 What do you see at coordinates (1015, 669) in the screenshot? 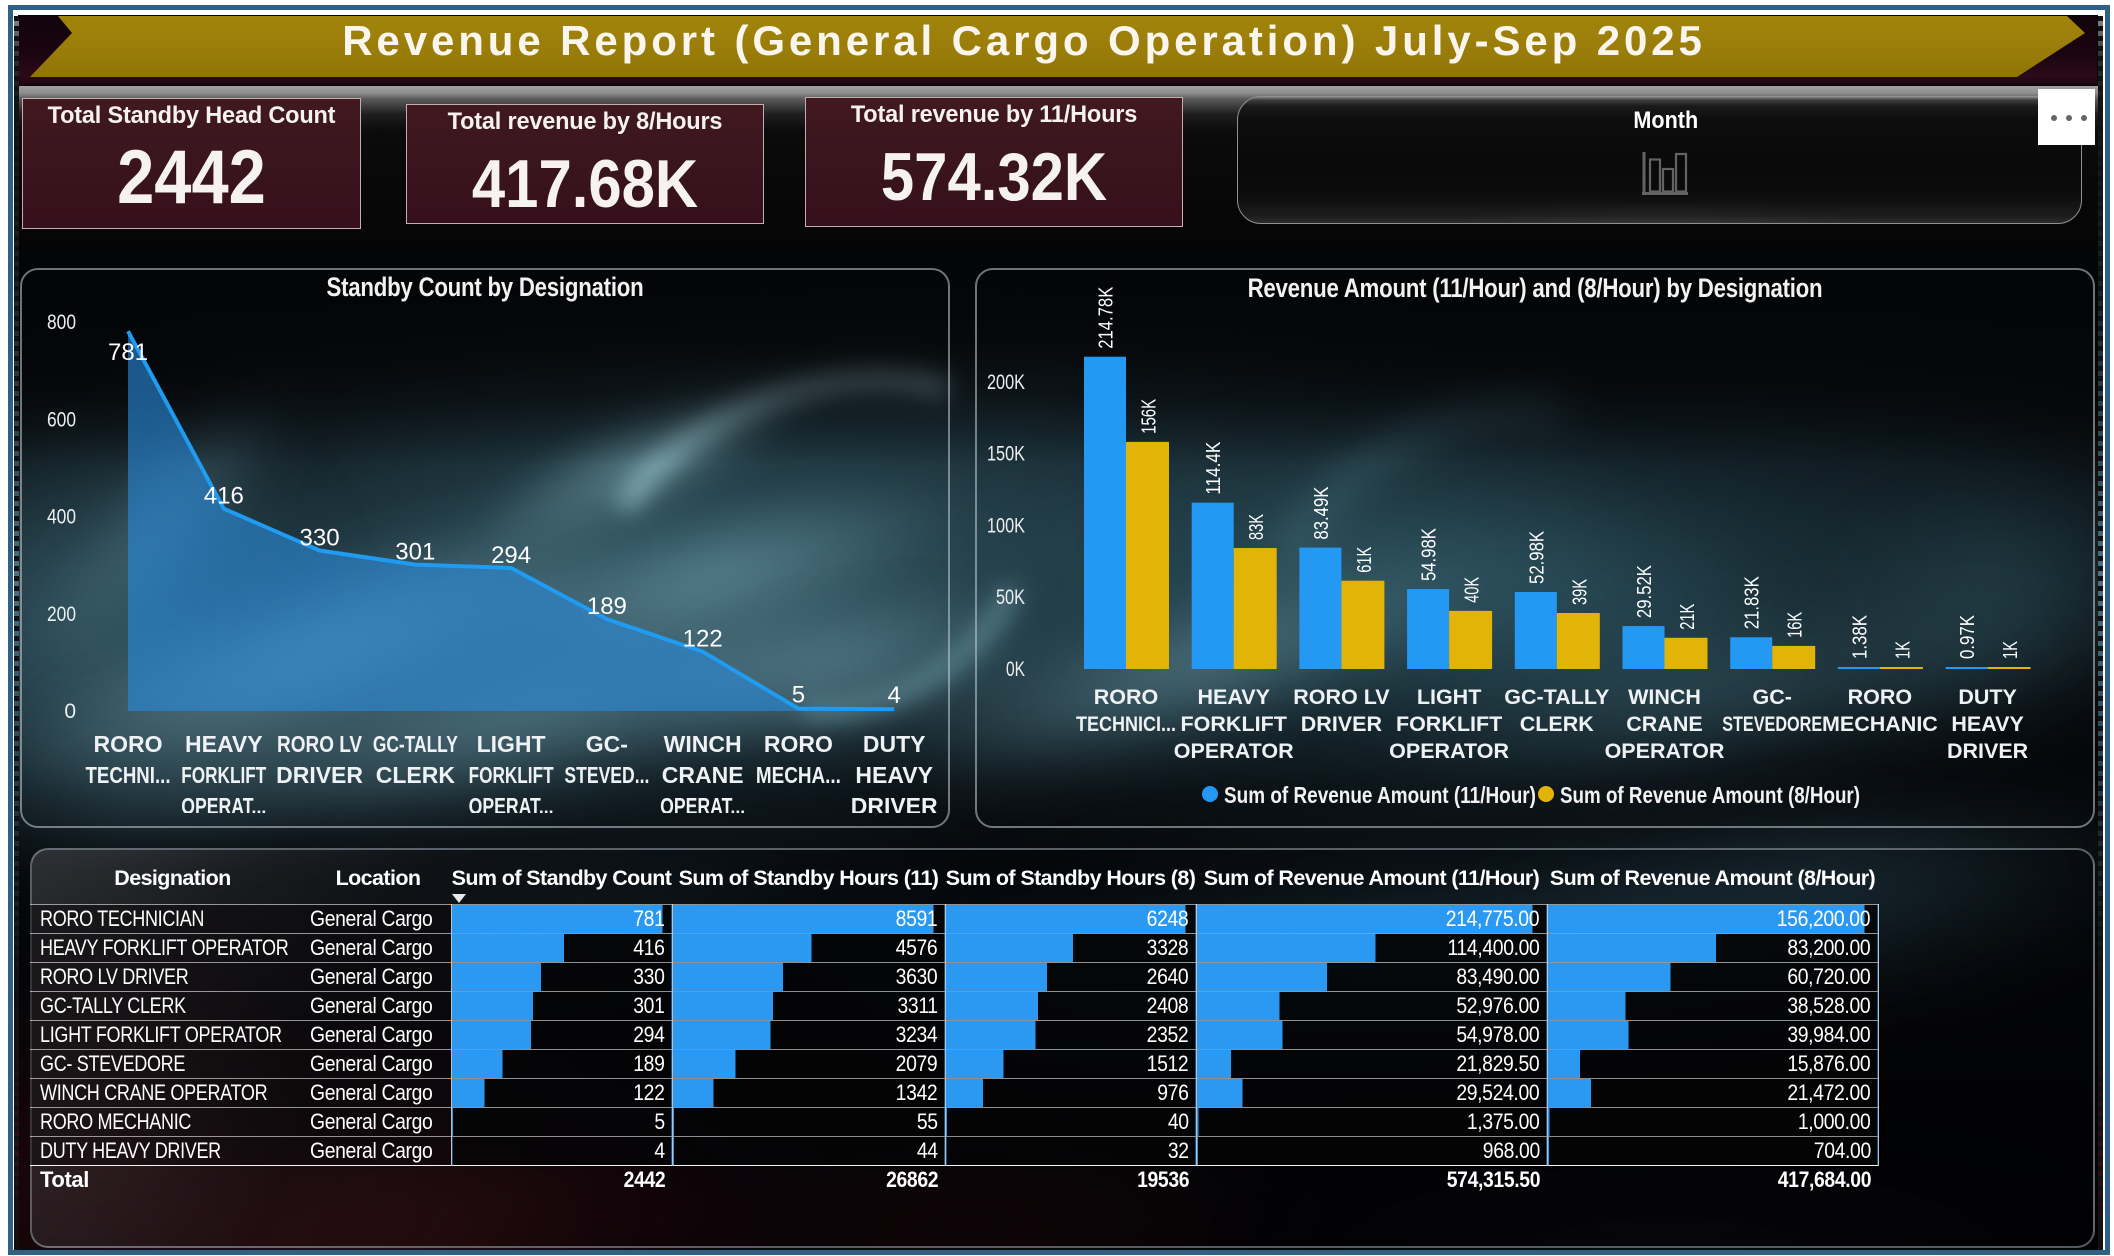
I see `svg-text: 0K` at bounding box center [1015, 669].